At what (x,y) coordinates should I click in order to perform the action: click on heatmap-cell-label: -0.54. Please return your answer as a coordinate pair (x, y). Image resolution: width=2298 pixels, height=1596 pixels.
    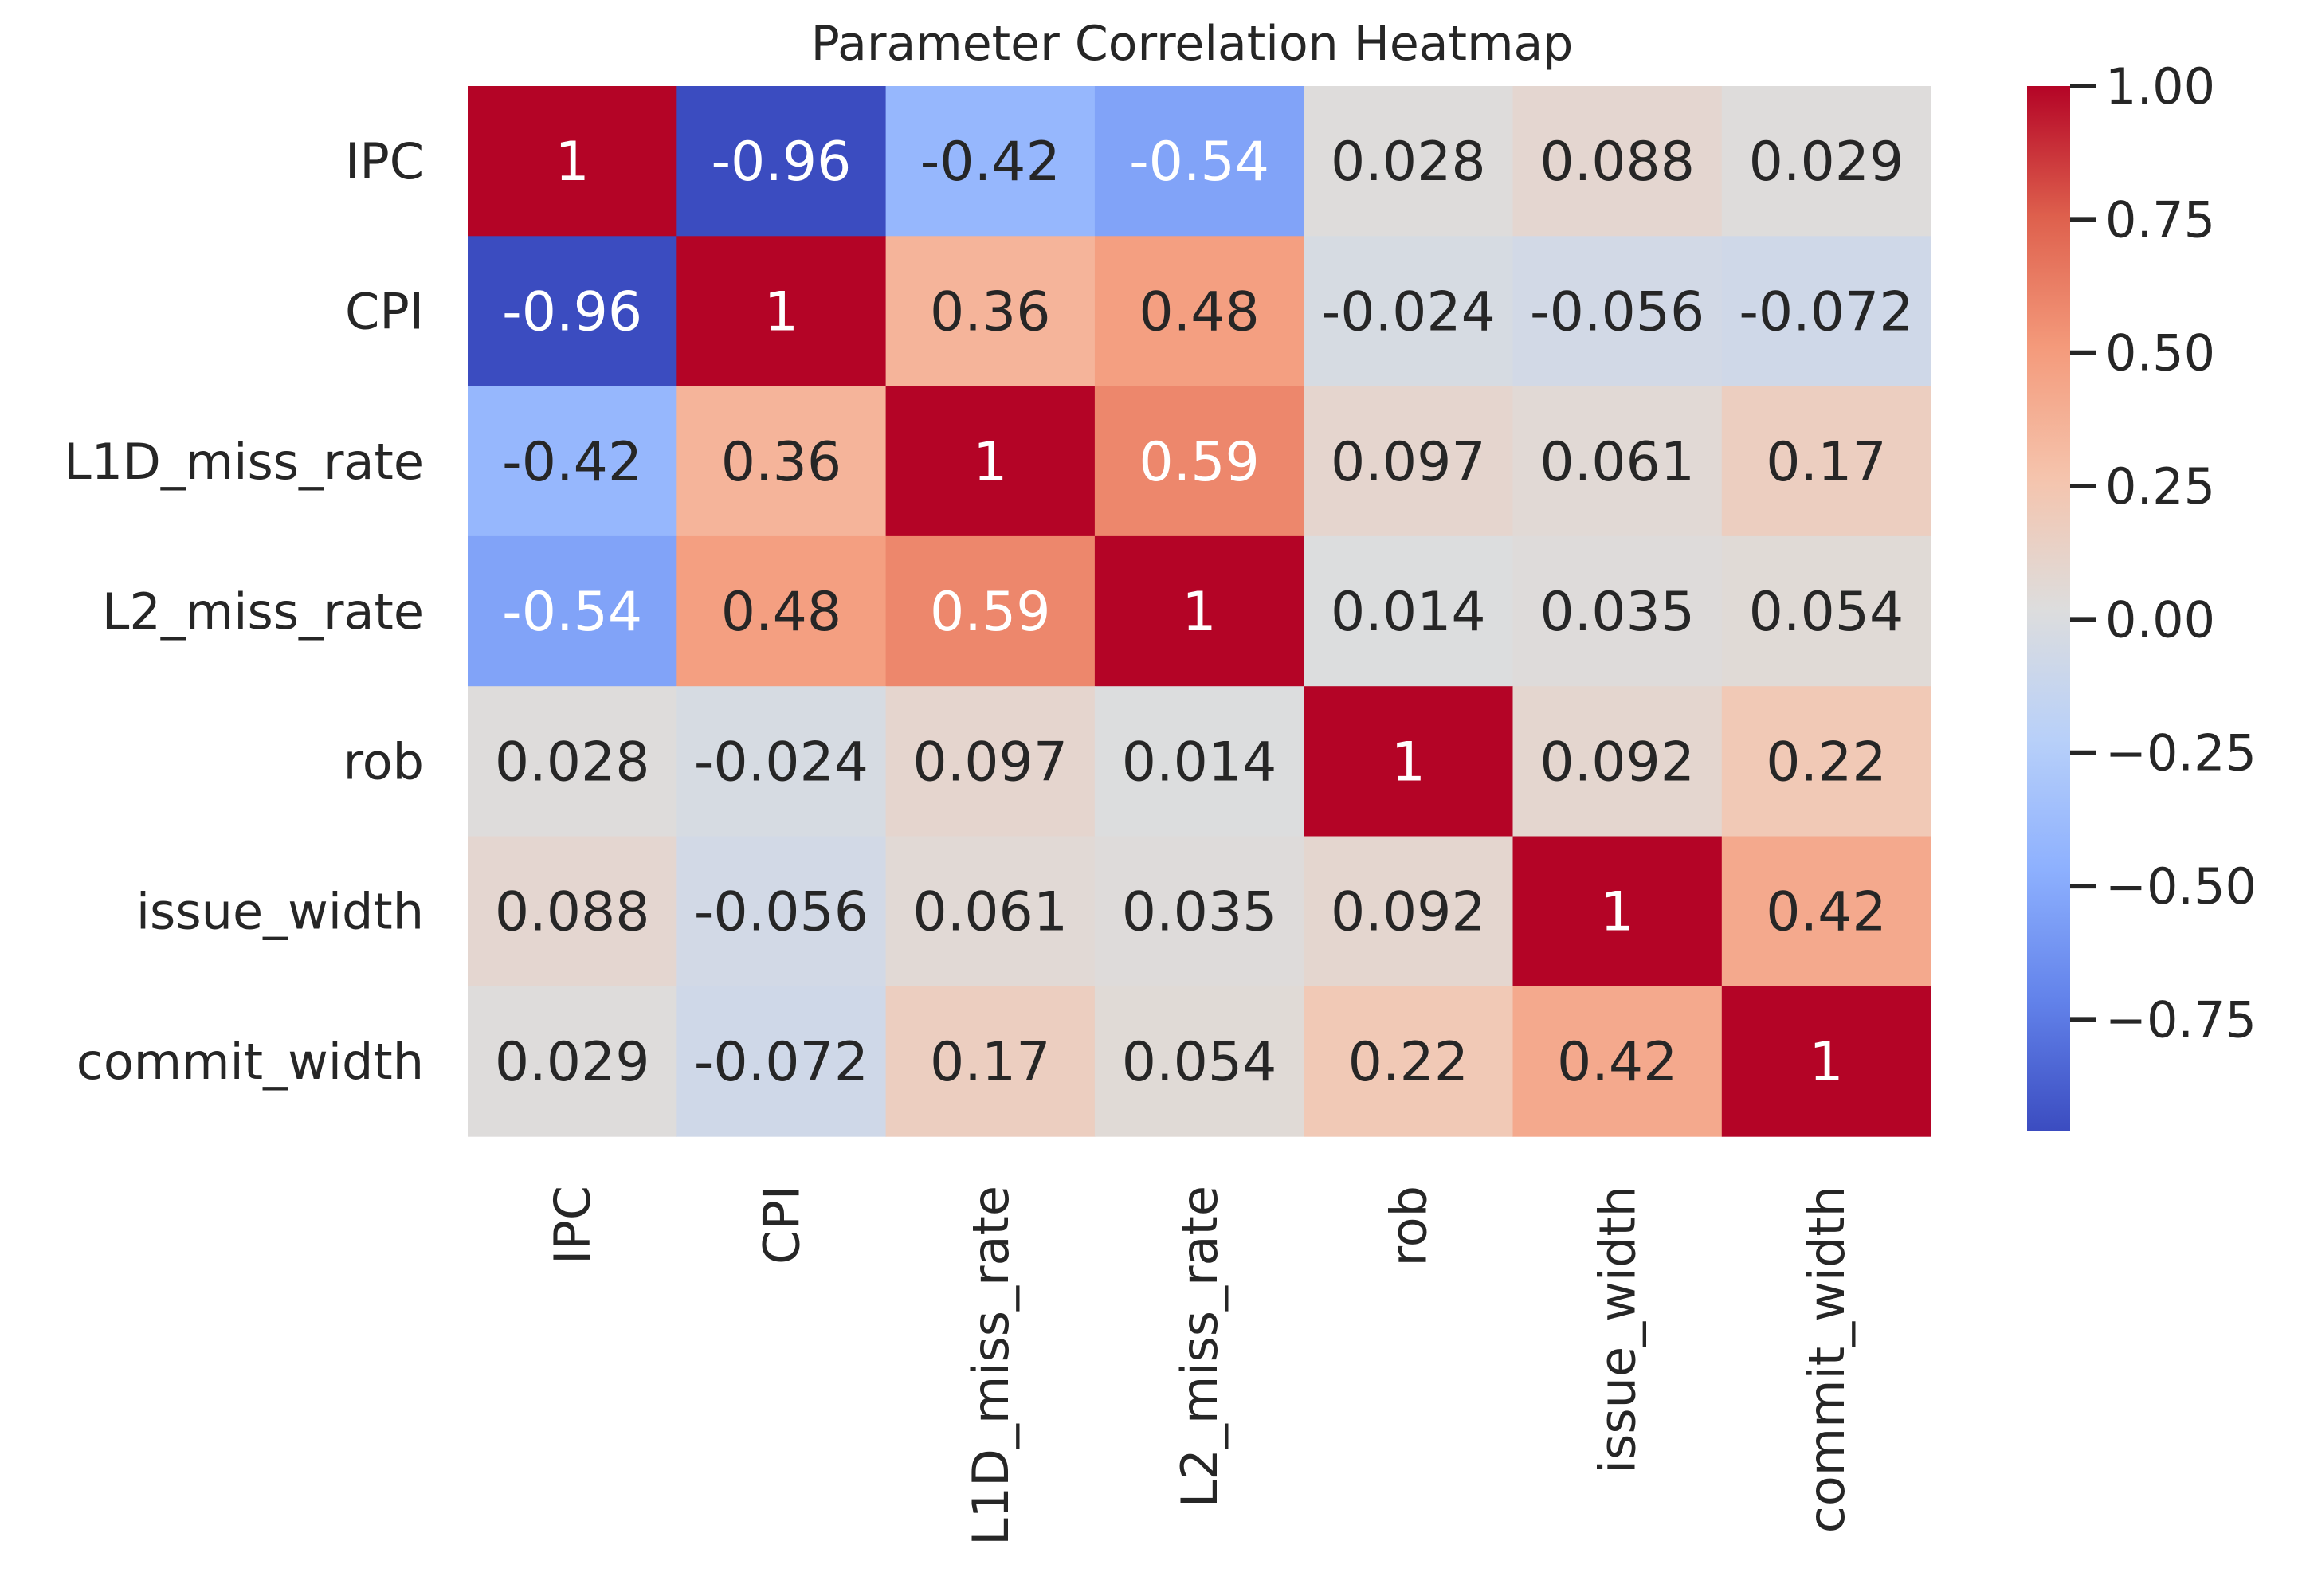
    Looking at the image, I should click on (1199, 163).